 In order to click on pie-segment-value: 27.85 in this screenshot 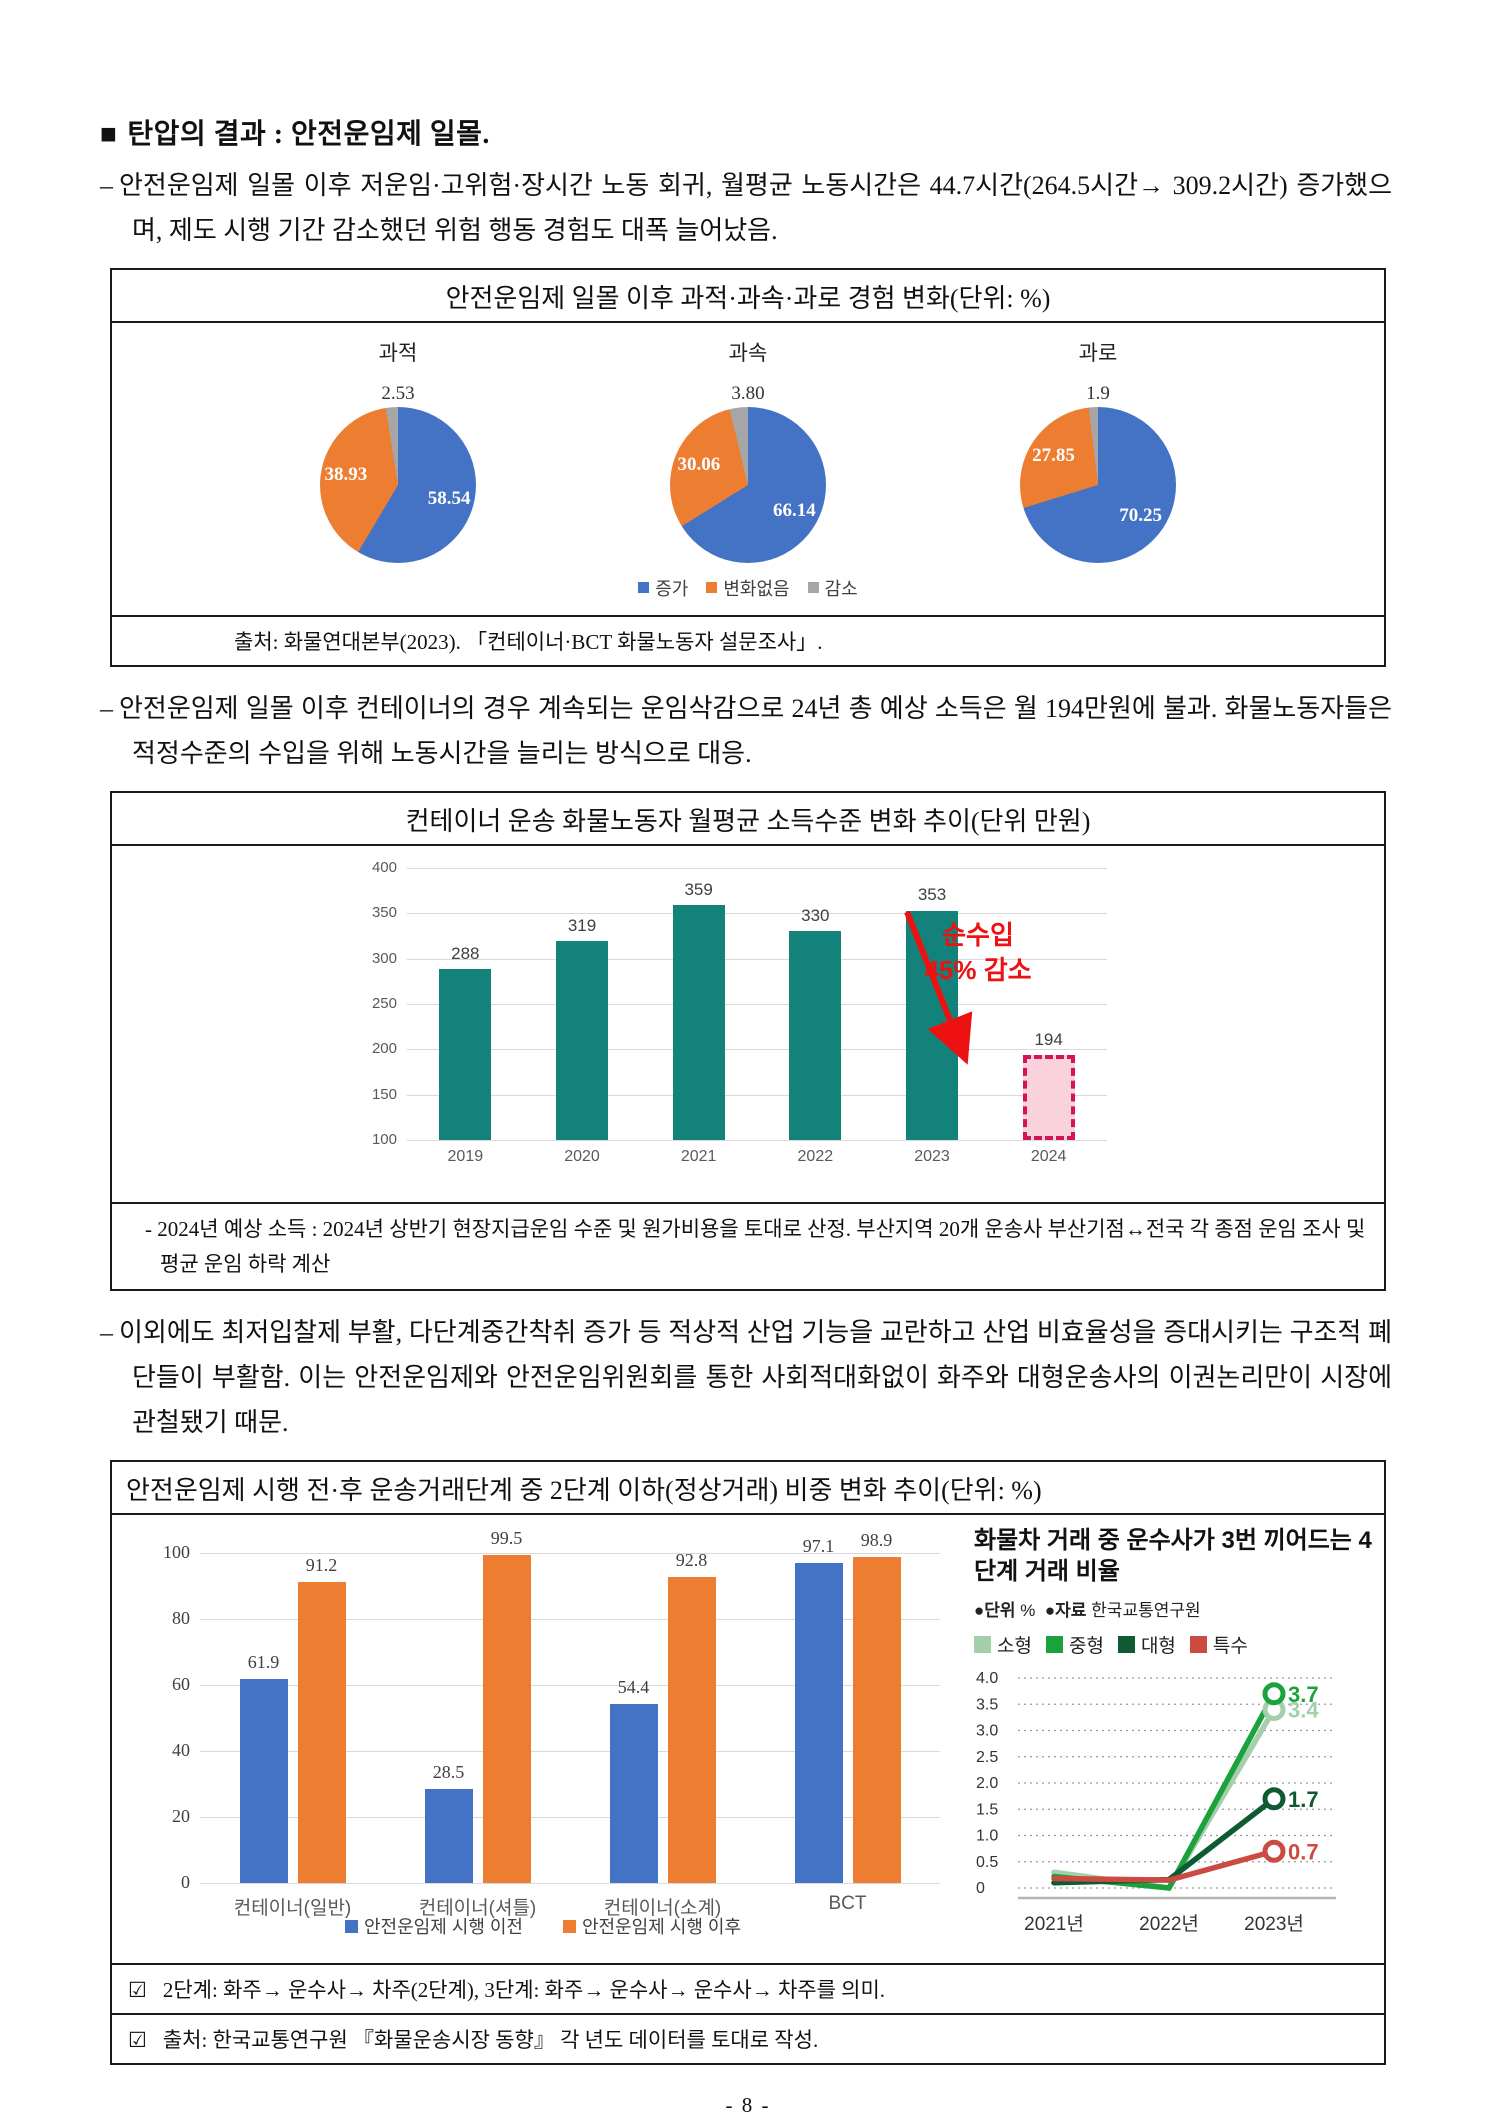, I will do `click(1053, 456)`.